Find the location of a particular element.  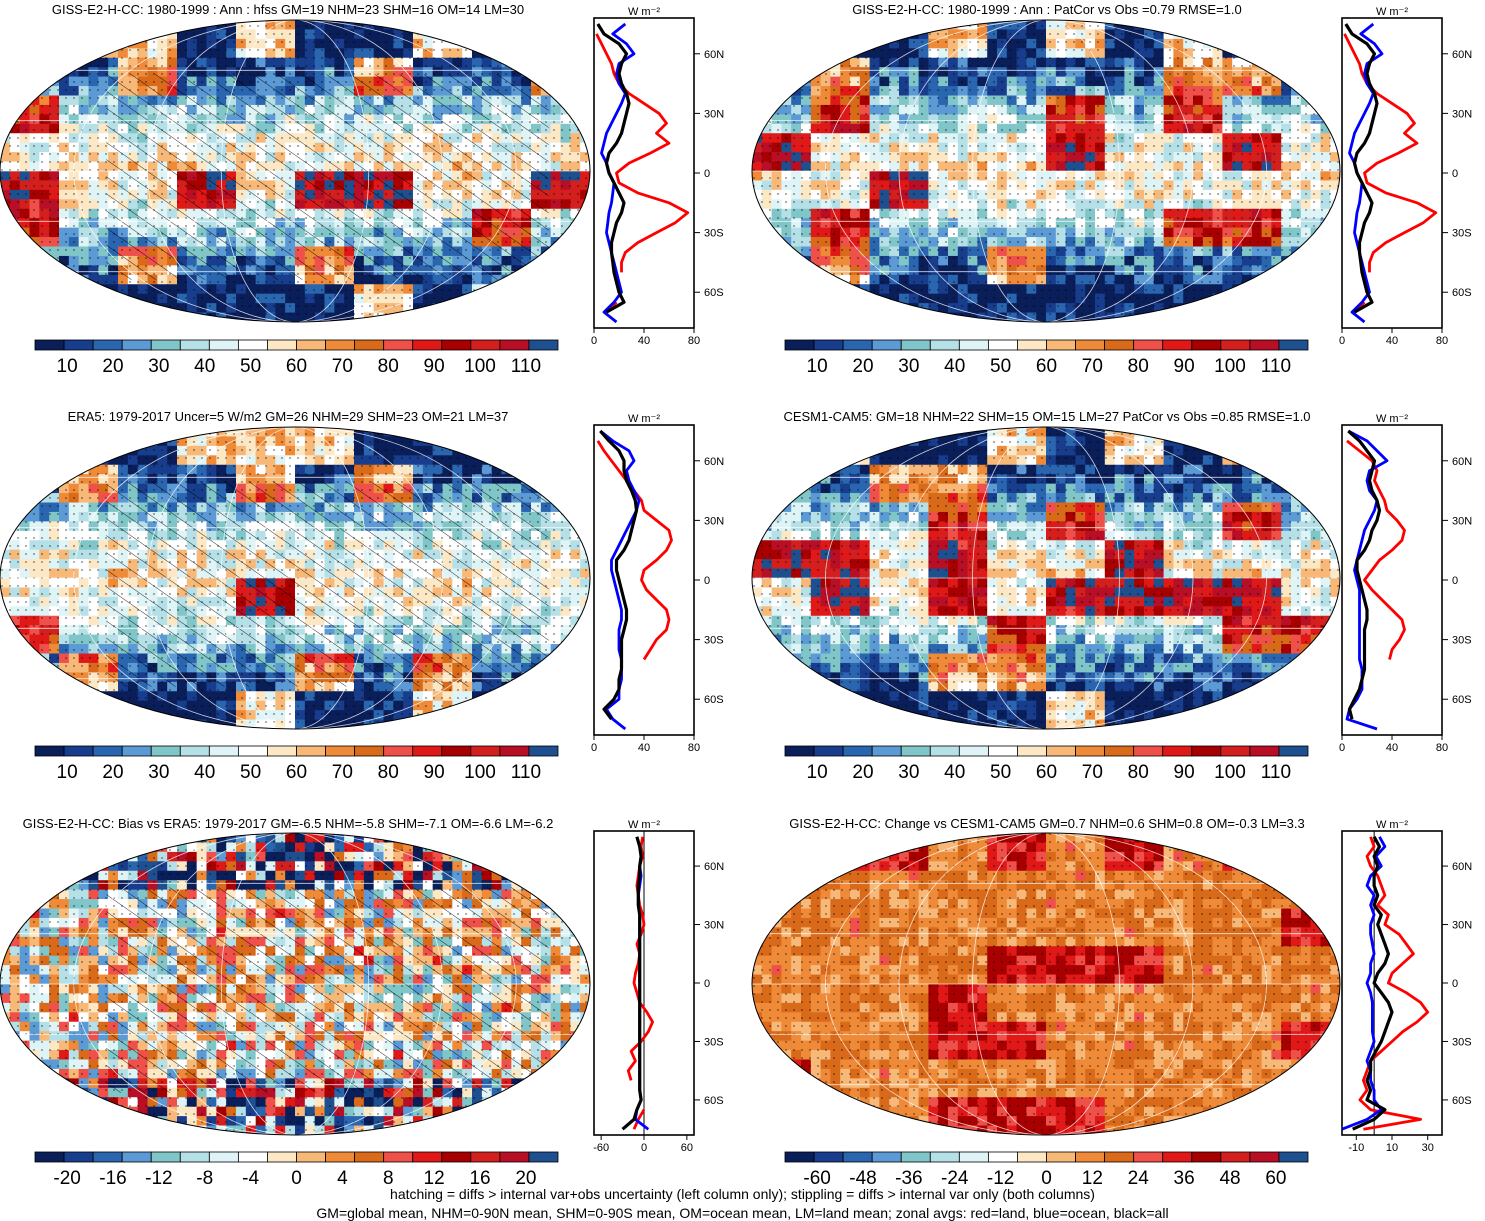

x-tick-label: 40 is located at coordinates (1392, 341).